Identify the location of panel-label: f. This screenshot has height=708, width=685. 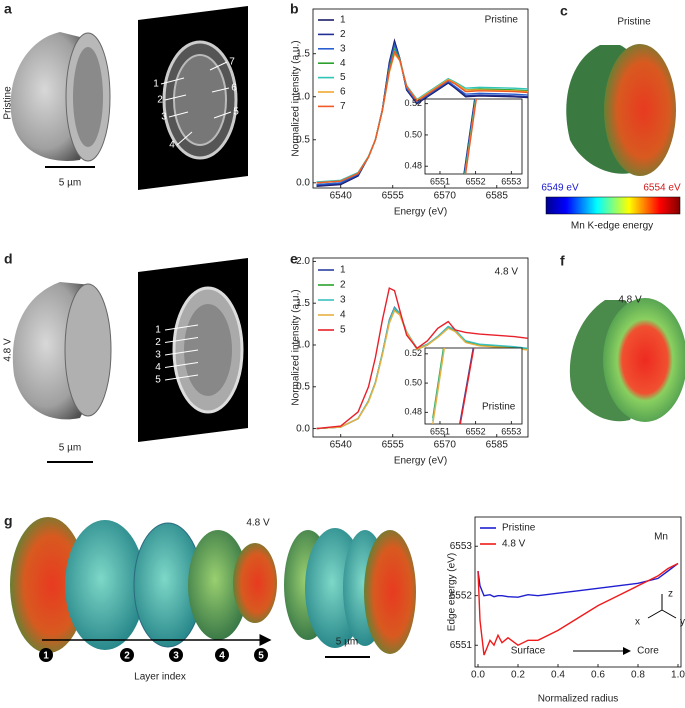
(562, 261).